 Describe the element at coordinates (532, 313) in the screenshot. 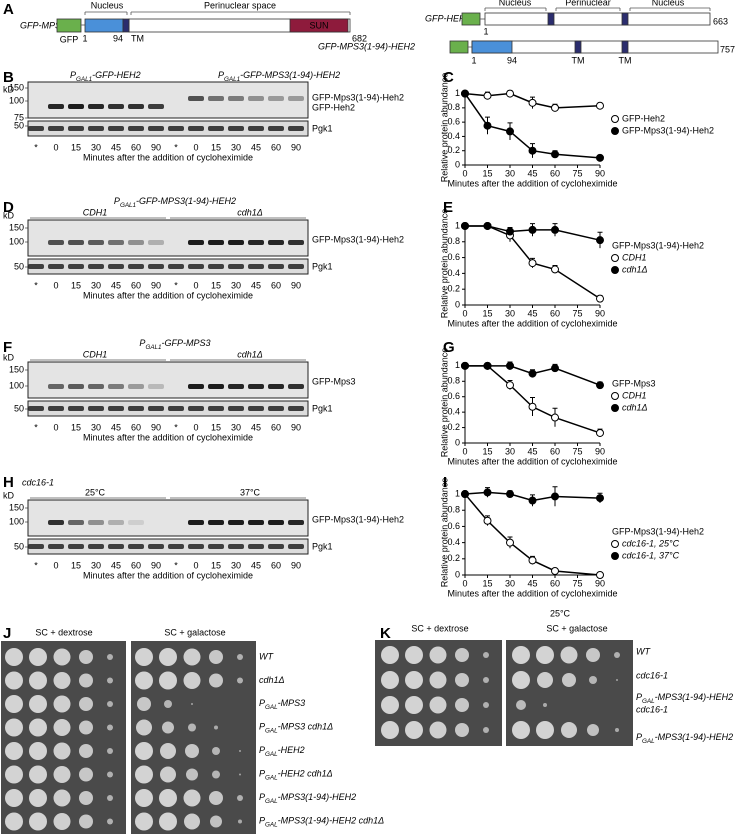

I see `x-tick-label: 45` at that location.